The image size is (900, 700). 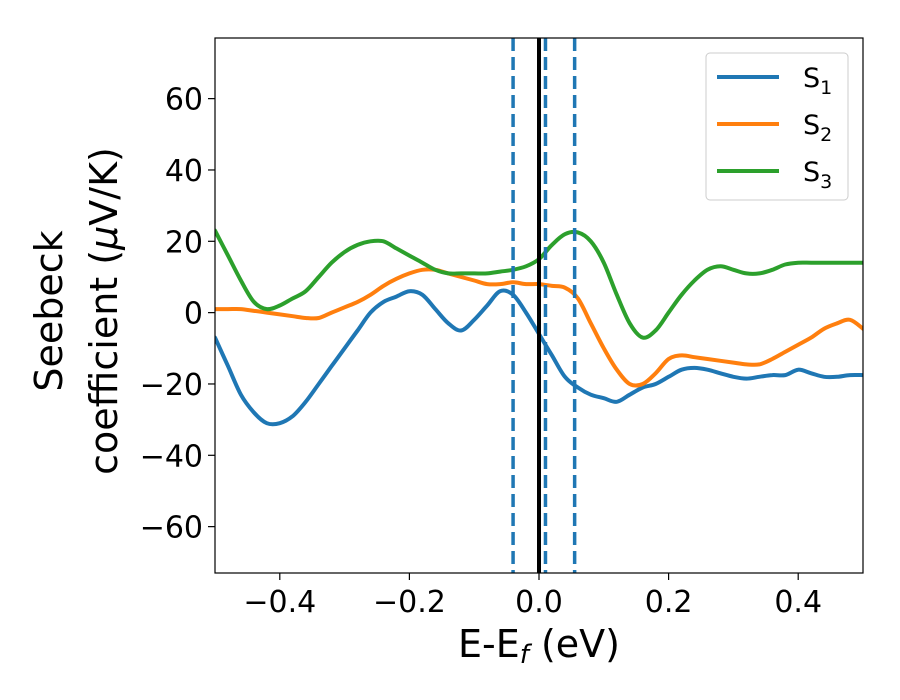 I want to click on legend-box, so click(x=777, y=126).